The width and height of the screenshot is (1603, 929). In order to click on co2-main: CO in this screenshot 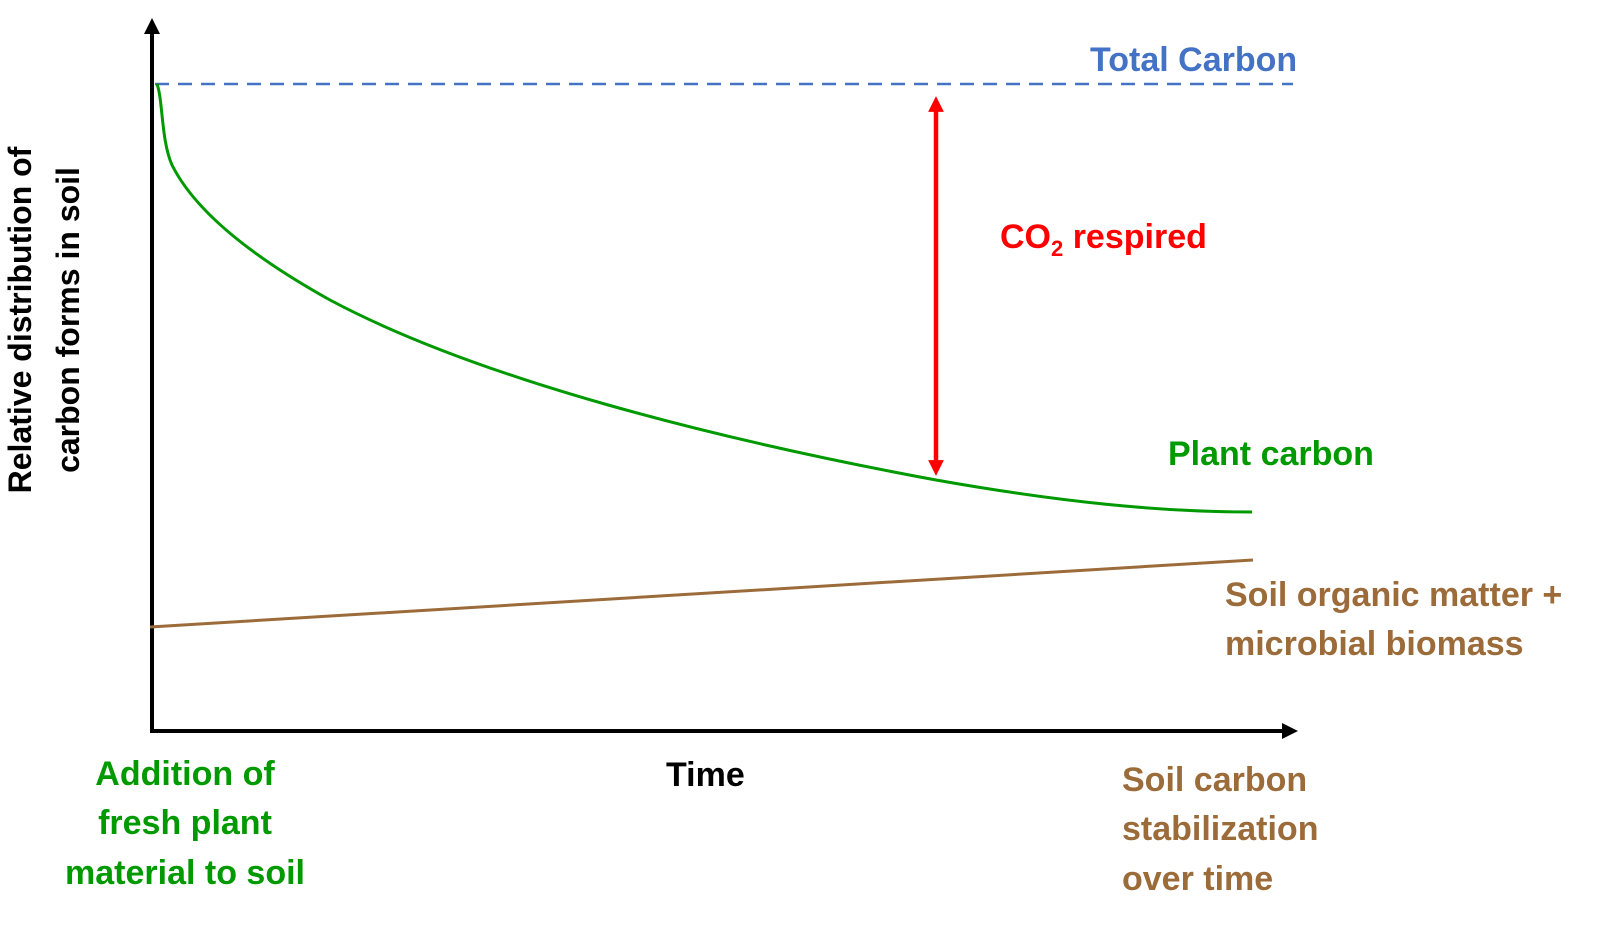, I will do `click(1025, 237)`.